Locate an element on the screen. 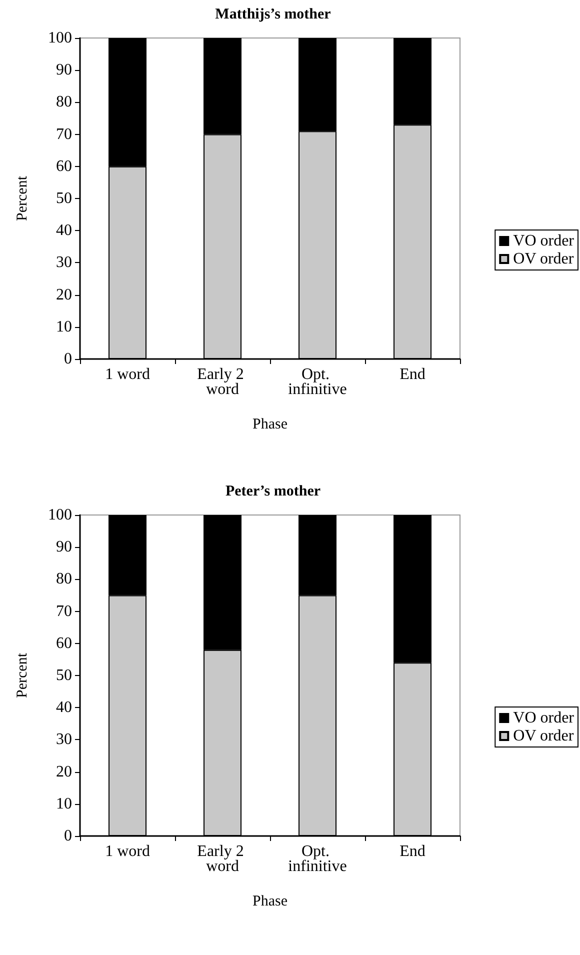 The height and width of the screenshot is (955, 580). chart-title: Peter’s mother is located at coordinates (273, 492).